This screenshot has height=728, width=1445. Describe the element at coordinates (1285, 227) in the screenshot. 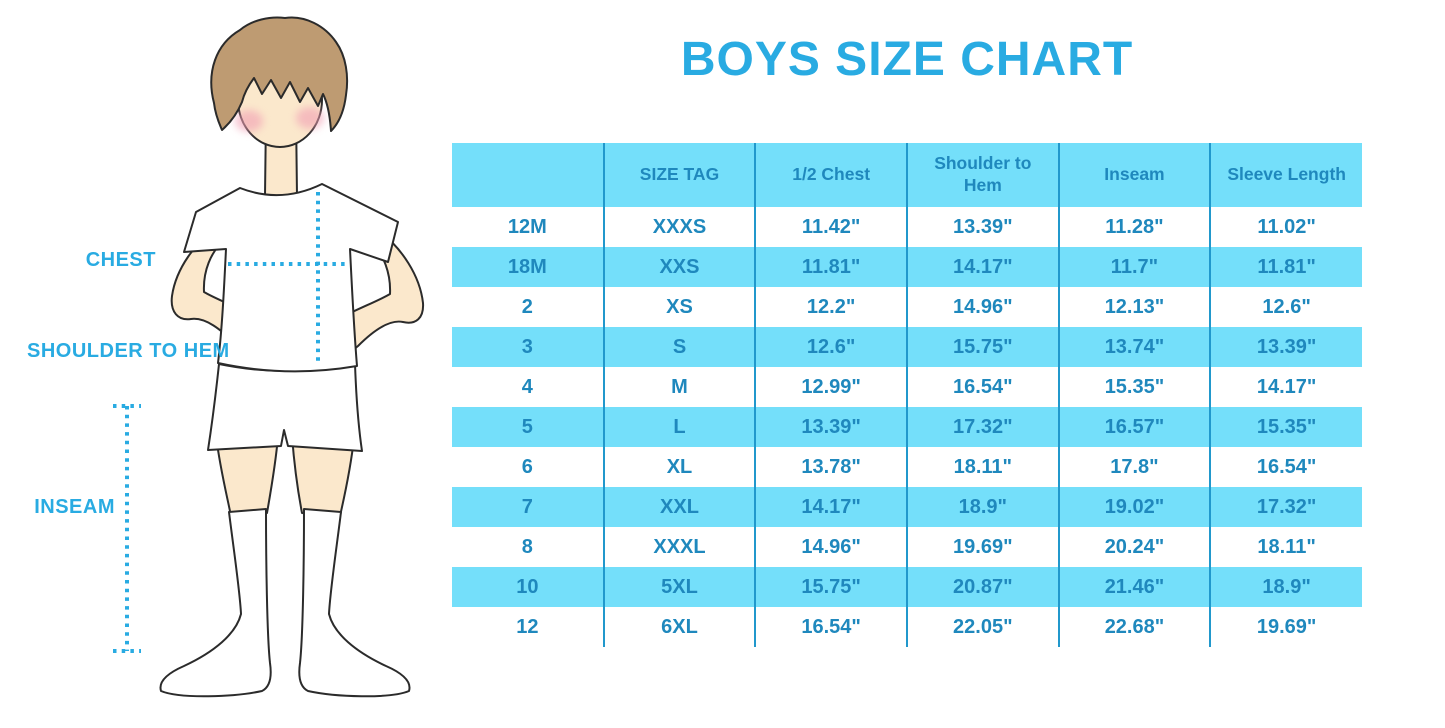

I see `cell-sleeve-length: 11.02"` at that location.